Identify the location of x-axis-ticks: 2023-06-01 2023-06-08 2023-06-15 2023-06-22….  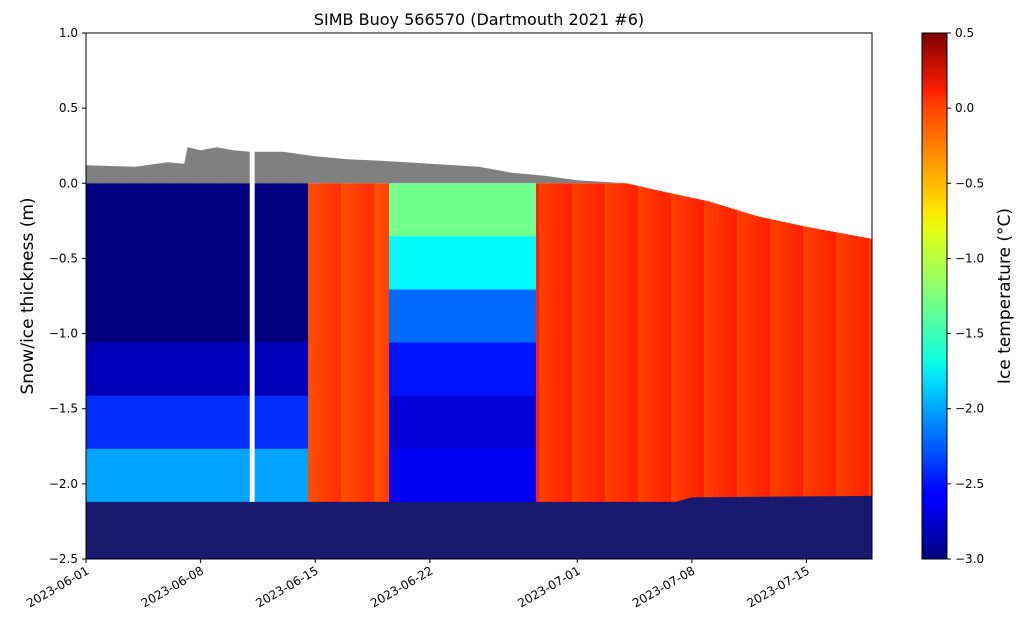
(418, 584).